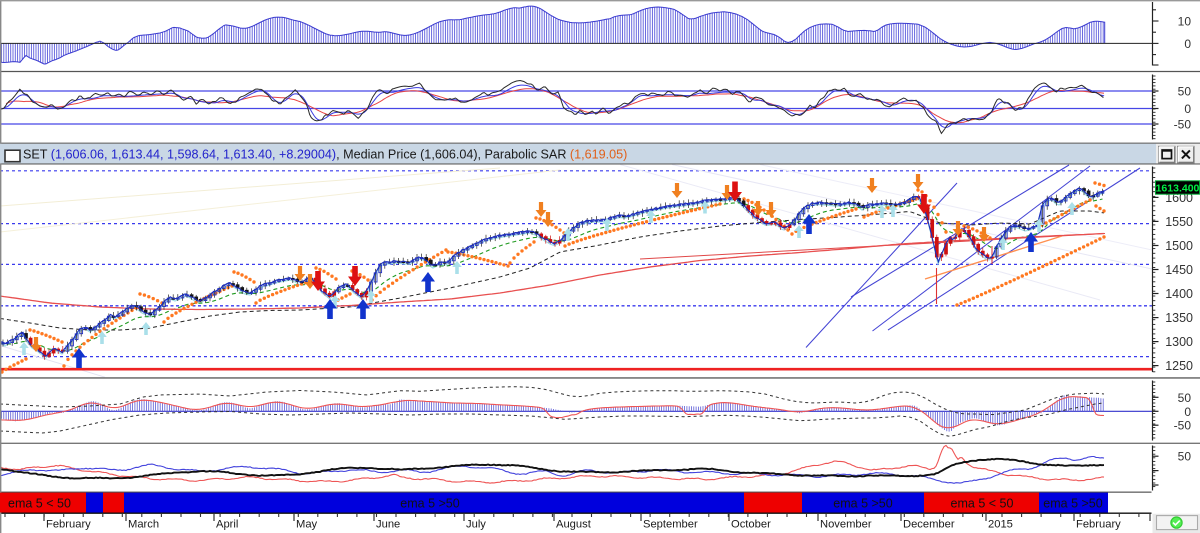 The image size is (1200, 533). What do you see at coordinates (1179, 366) in the screenshot?
I see `svg-text: 1250` at bounding box center [1179, 366].